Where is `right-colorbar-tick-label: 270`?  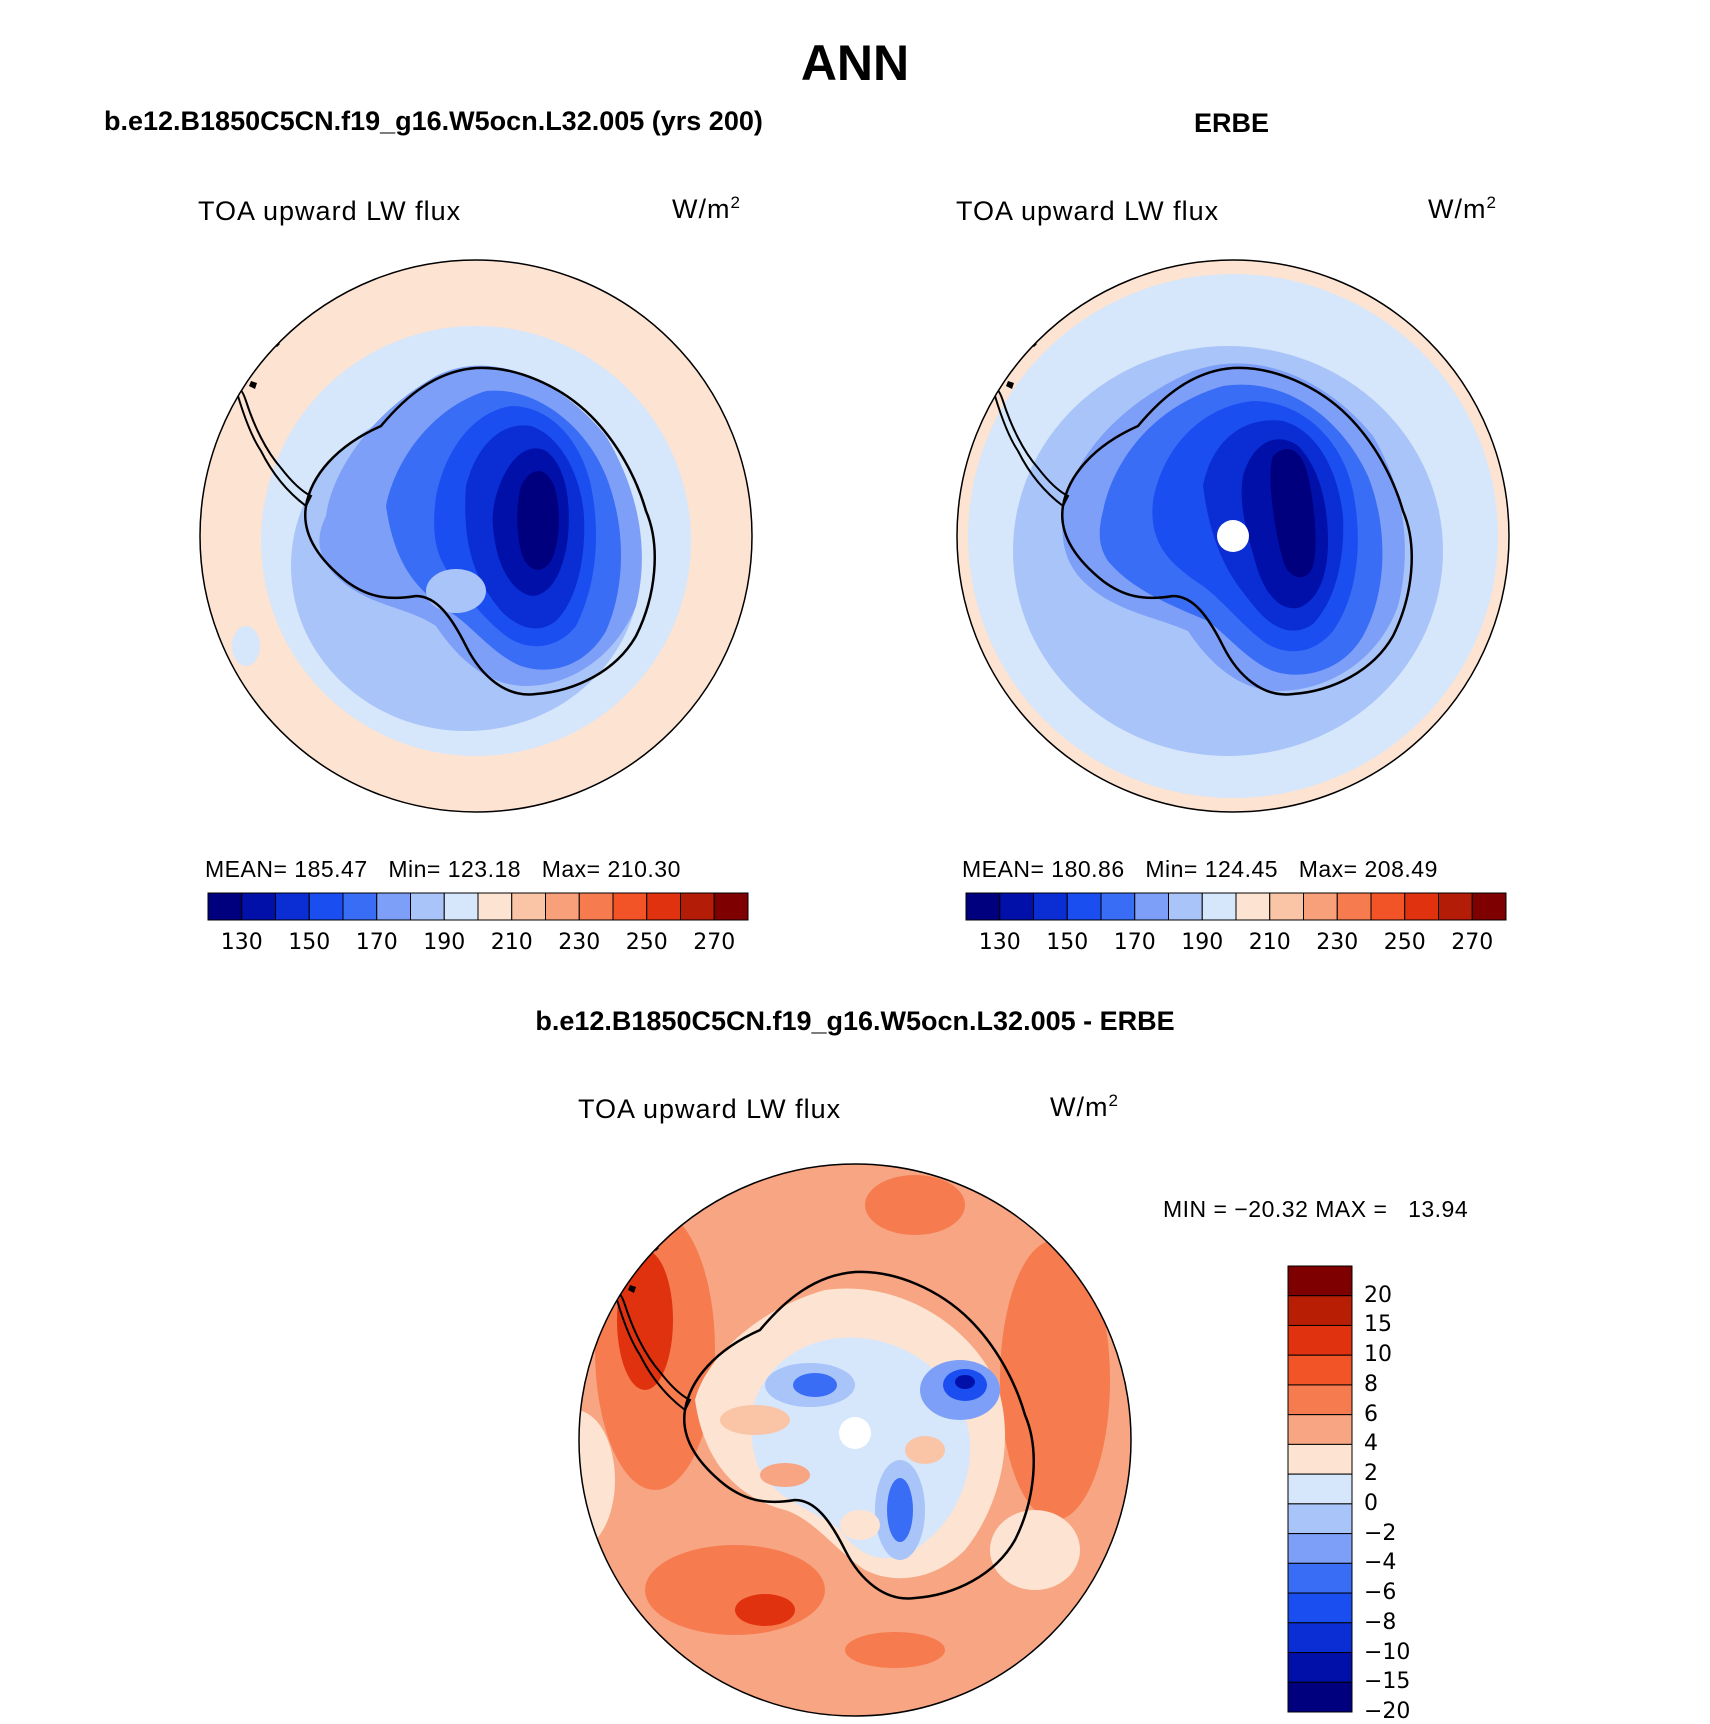 right-colorbar-tick-label: 270 is located at coordinates (1472, 942).